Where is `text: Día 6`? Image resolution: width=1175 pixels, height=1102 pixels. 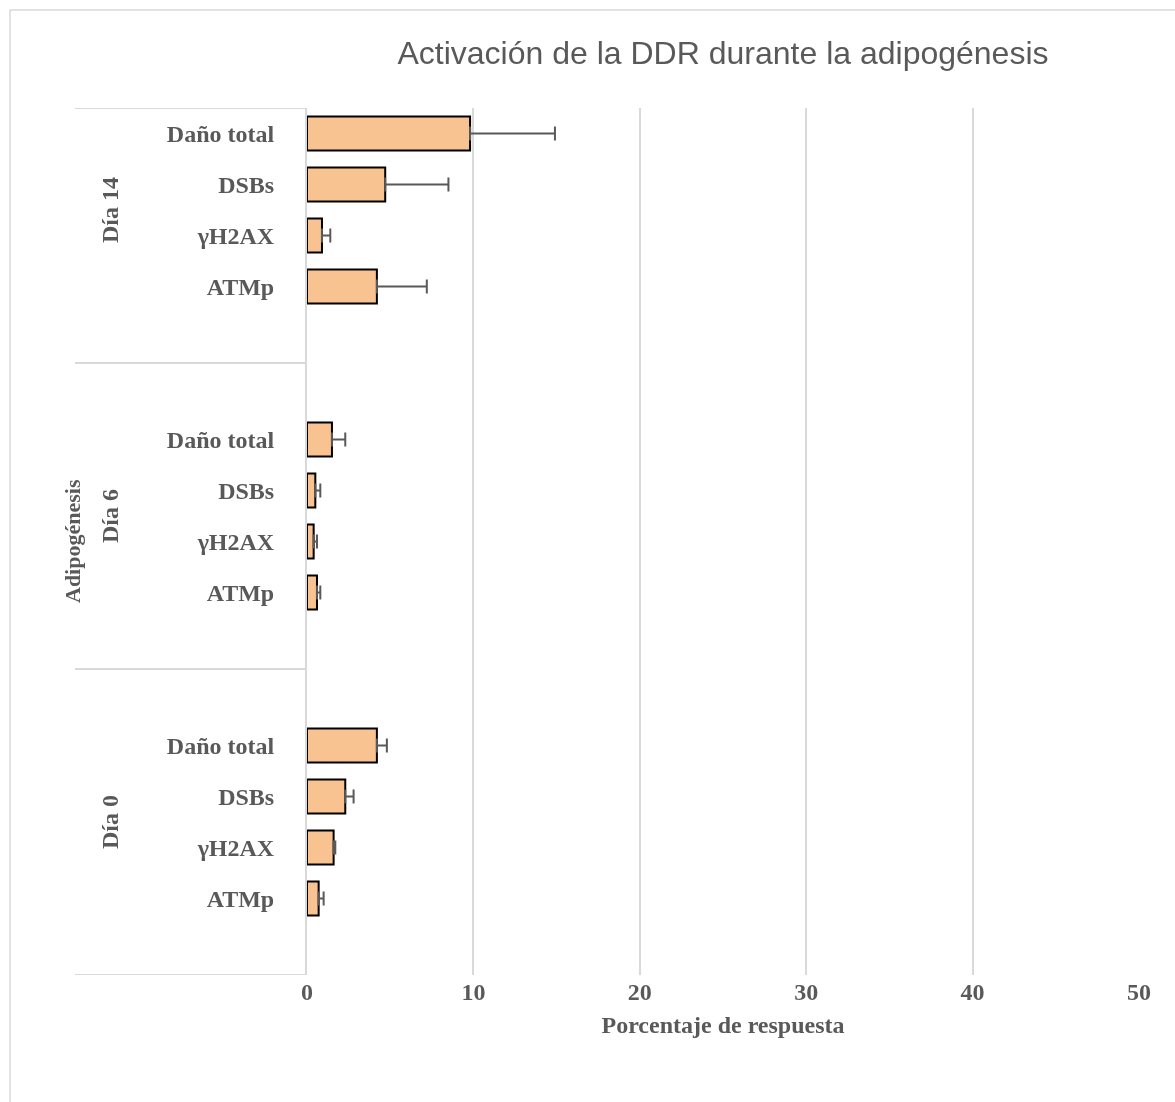
text: Día 6 is located at coordinates (110, 516).